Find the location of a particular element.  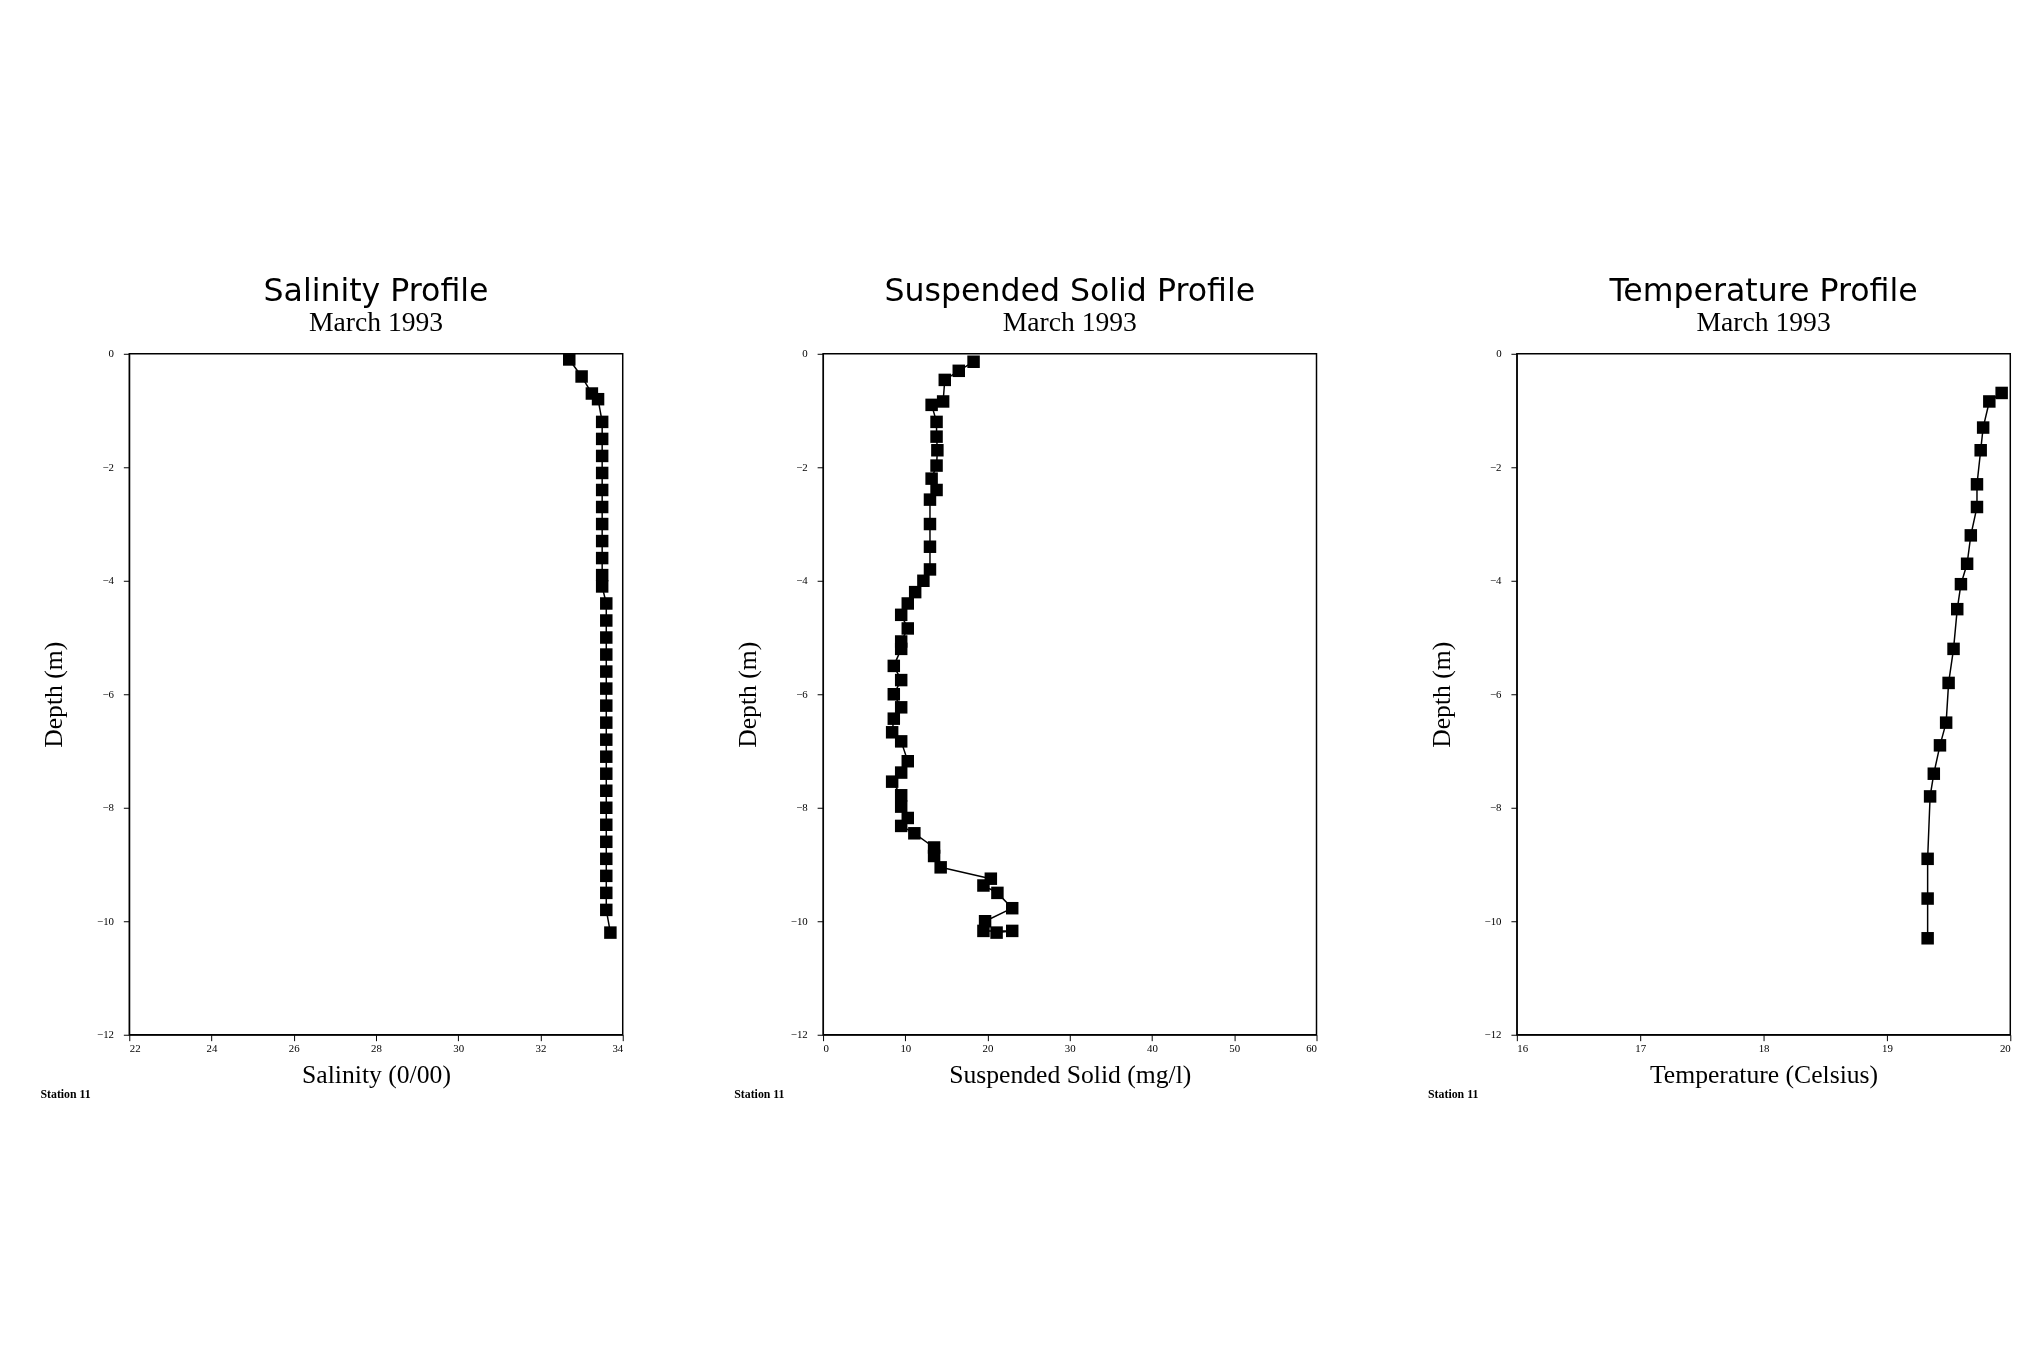

x-tick-label: 10 is located at coordinates (906, 1048).